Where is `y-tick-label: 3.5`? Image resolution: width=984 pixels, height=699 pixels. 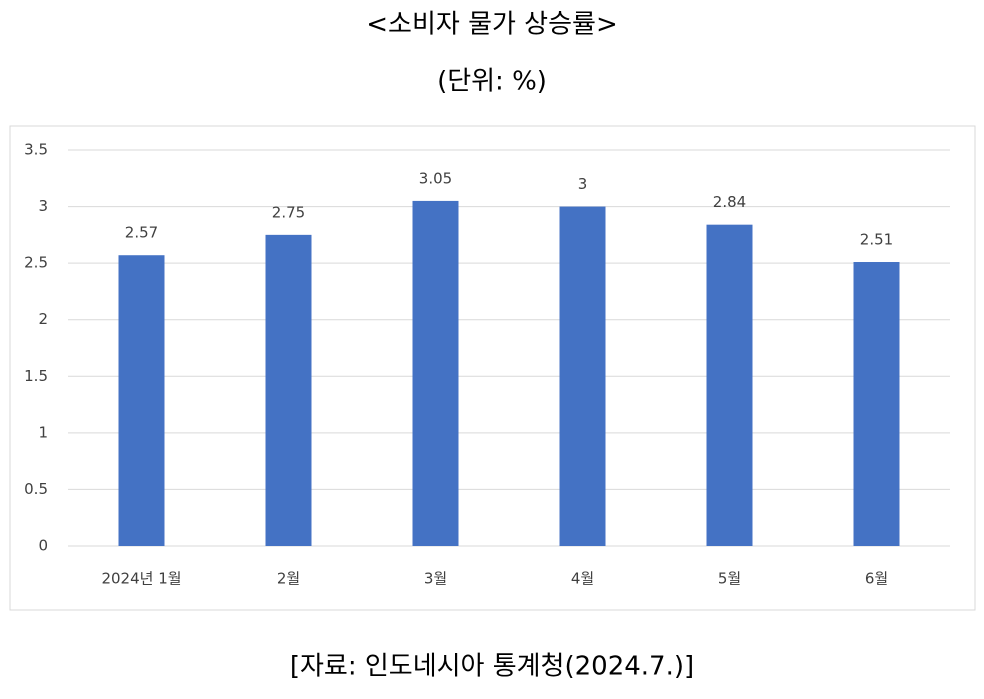
y-tick-label: 3.5 is located at coordinates (36, 150).